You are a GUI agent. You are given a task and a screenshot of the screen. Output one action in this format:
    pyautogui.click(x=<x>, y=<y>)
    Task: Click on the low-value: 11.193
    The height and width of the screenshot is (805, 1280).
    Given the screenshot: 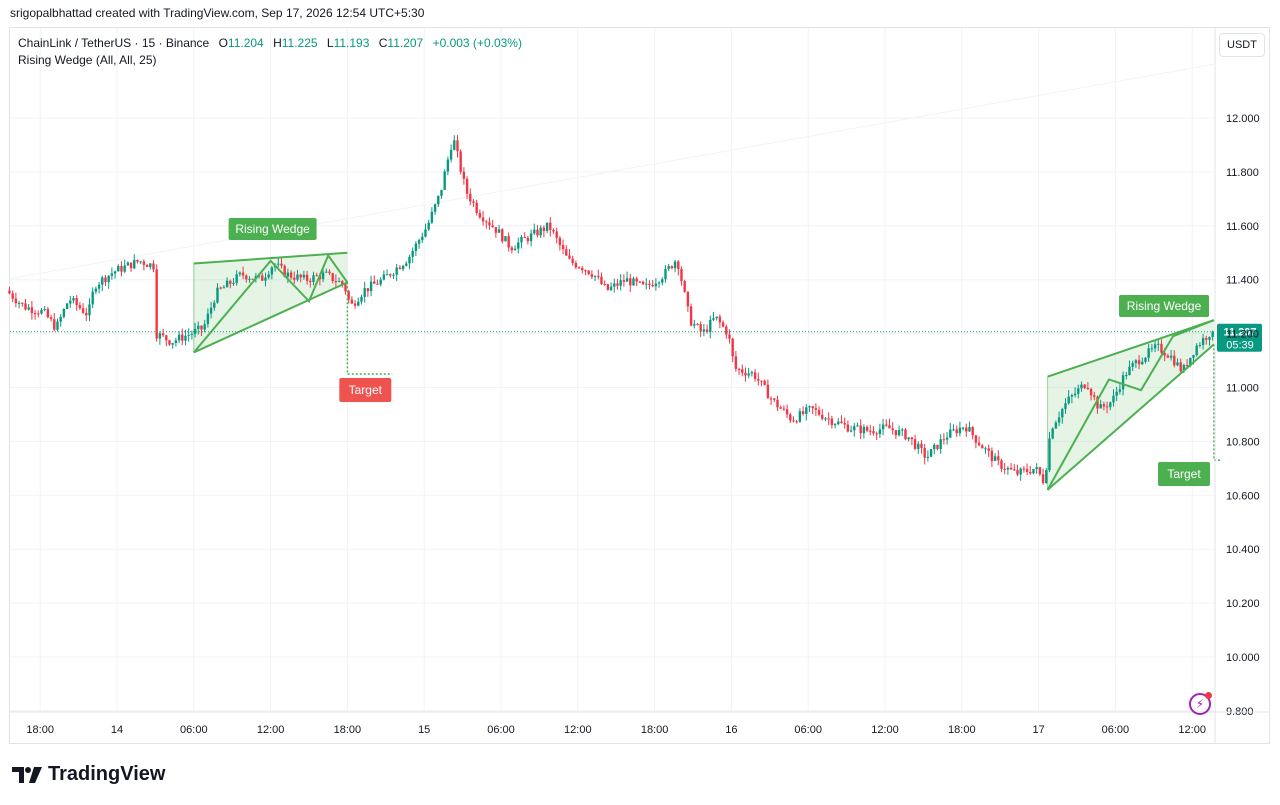 What is the action you would take?
    pyautogui.click(x=351, y=43)
    